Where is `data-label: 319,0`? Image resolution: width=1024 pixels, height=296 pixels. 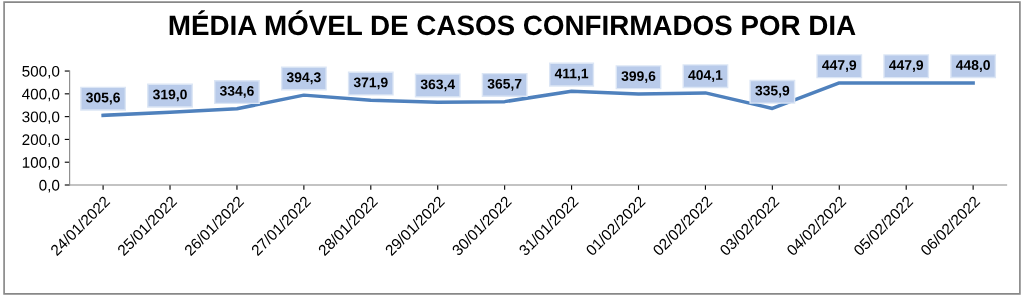 data-label: 319,0 is located at coordinates (169, 95).